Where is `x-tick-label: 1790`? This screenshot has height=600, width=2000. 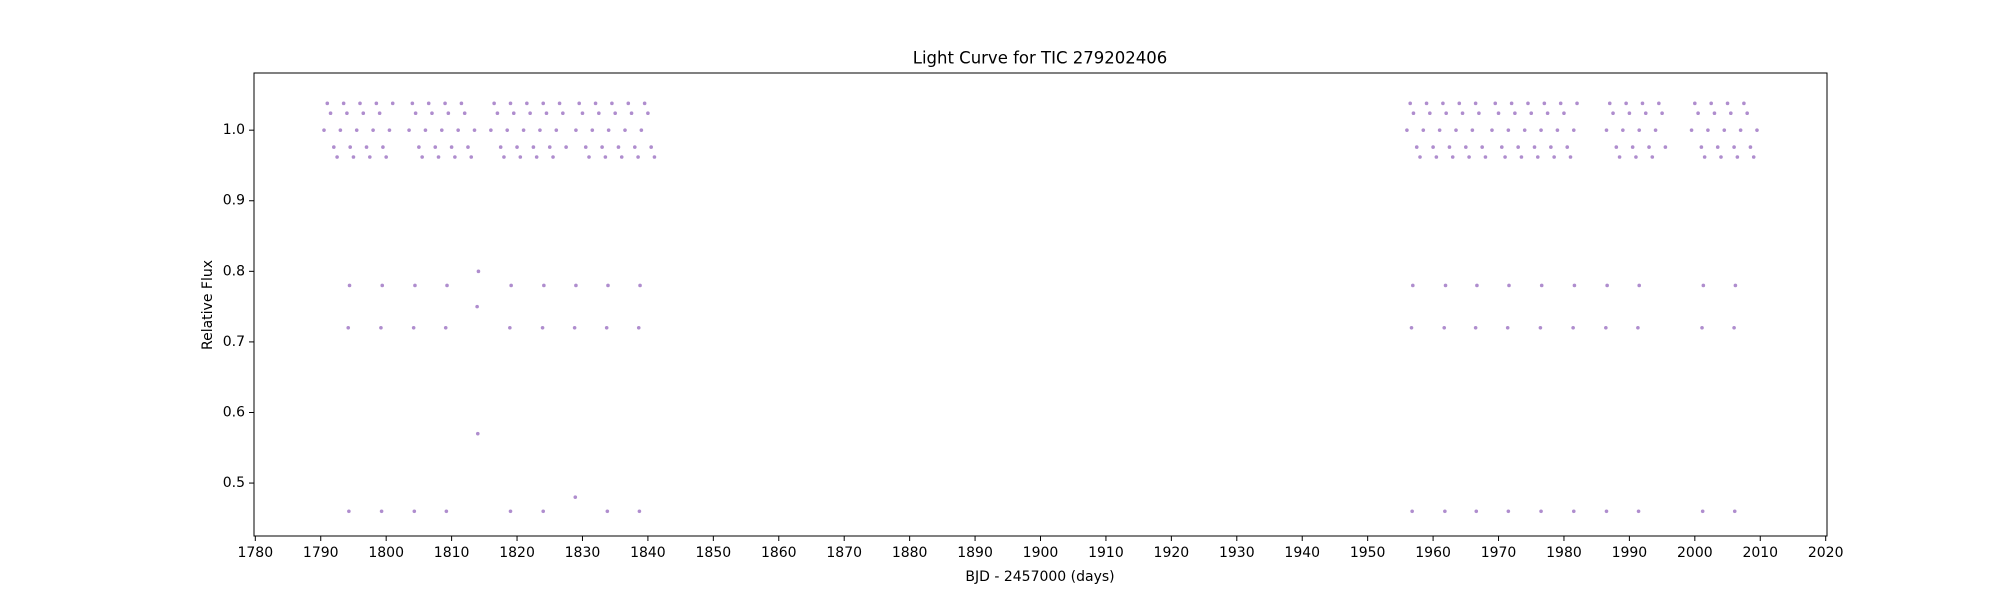
x-tick-label: 1790 is located at coordinates (321, 553).